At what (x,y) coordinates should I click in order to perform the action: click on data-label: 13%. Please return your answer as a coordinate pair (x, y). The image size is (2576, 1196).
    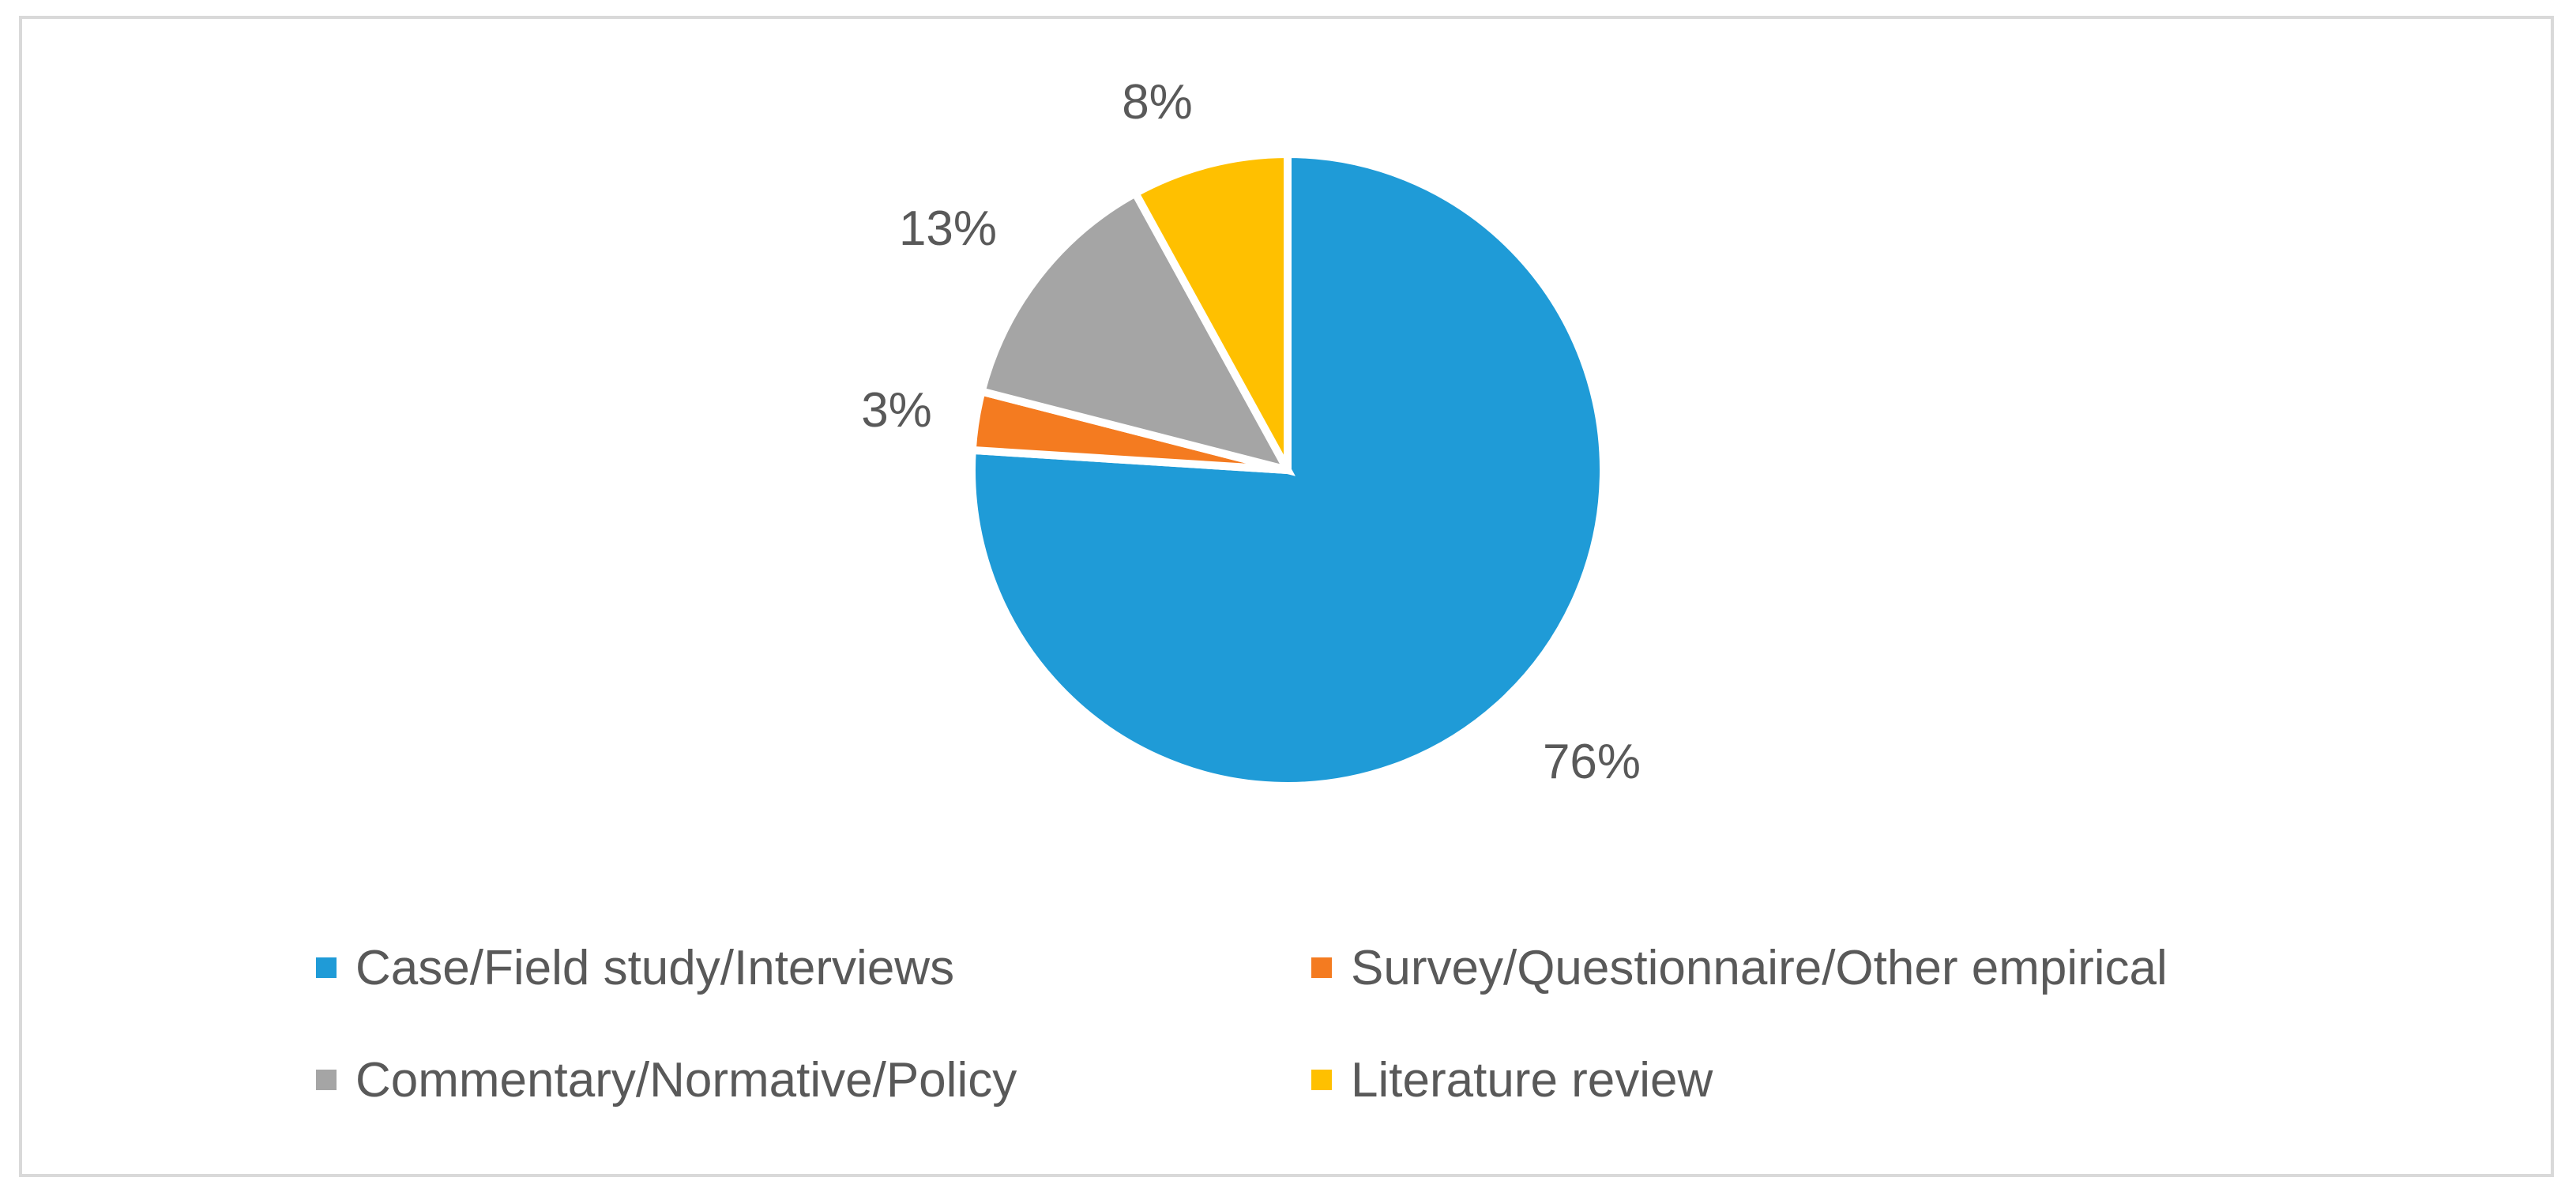
    Looking at the image, I should click on (948, 228).